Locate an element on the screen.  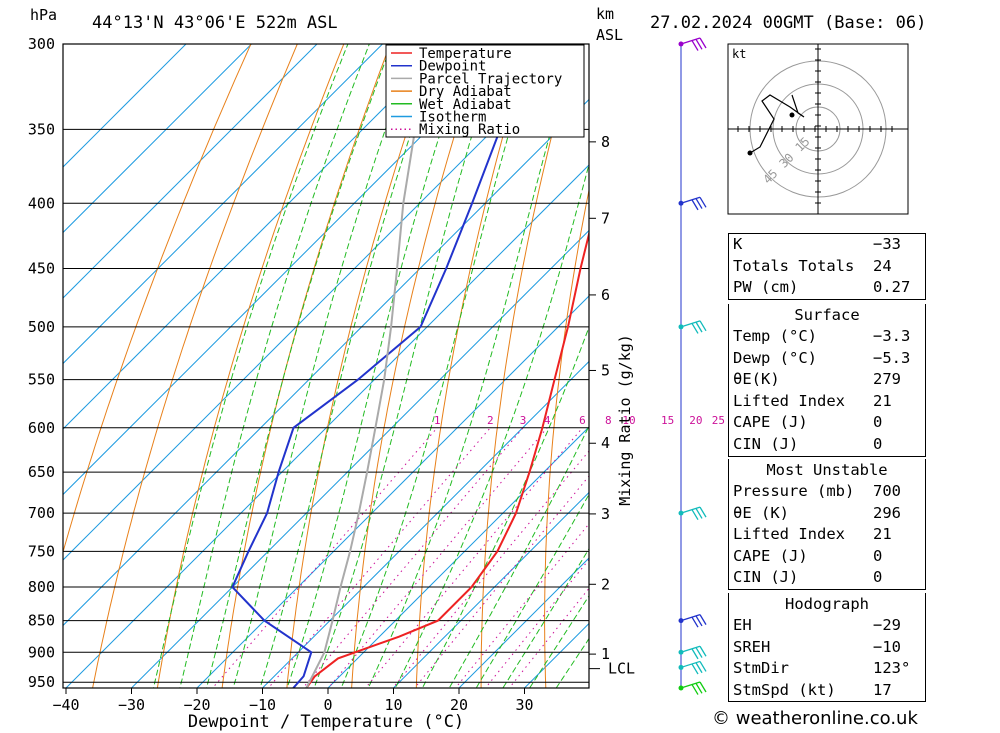
km-tick-label: 1 is located at coordinates (605, 654).